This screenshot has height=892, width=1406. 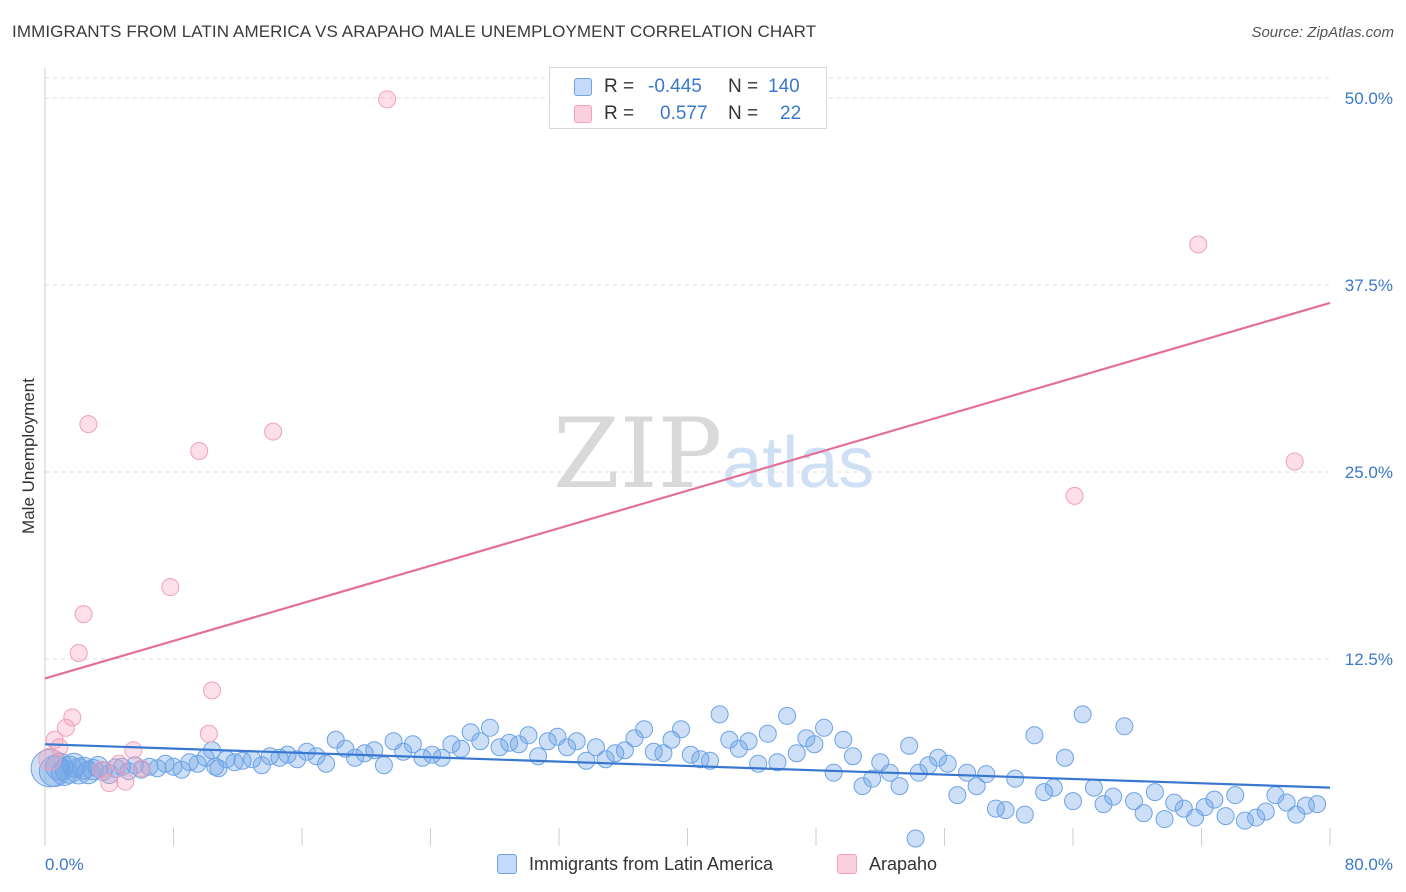 What do you see at coordinates (1369, 472) in the screenshot?
I see `y-tick-label: 25.0%` at bounding box center [1369, 472].